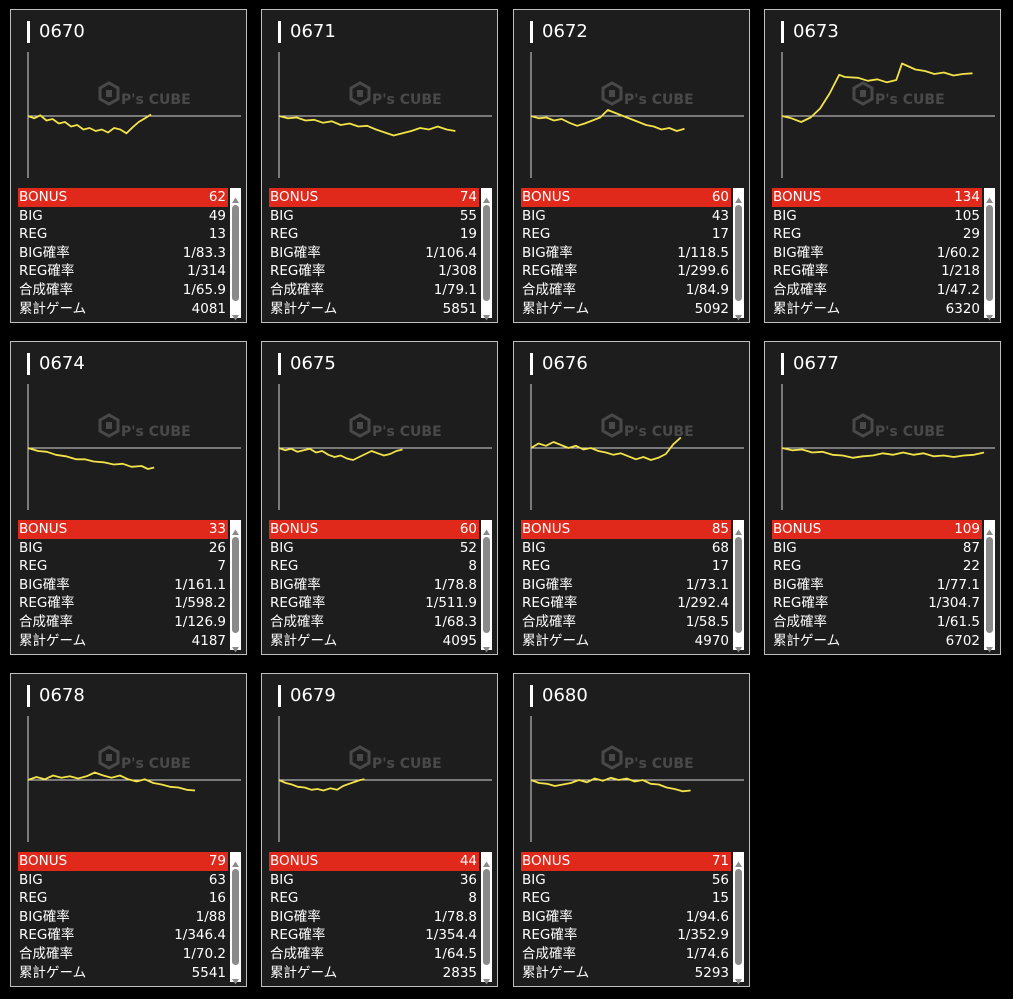 The image size is (1013, 999). Describe the element at coordinates (626, 197) in the screenshot. I see `stat-row-bonus: BONUS 60` at that location.